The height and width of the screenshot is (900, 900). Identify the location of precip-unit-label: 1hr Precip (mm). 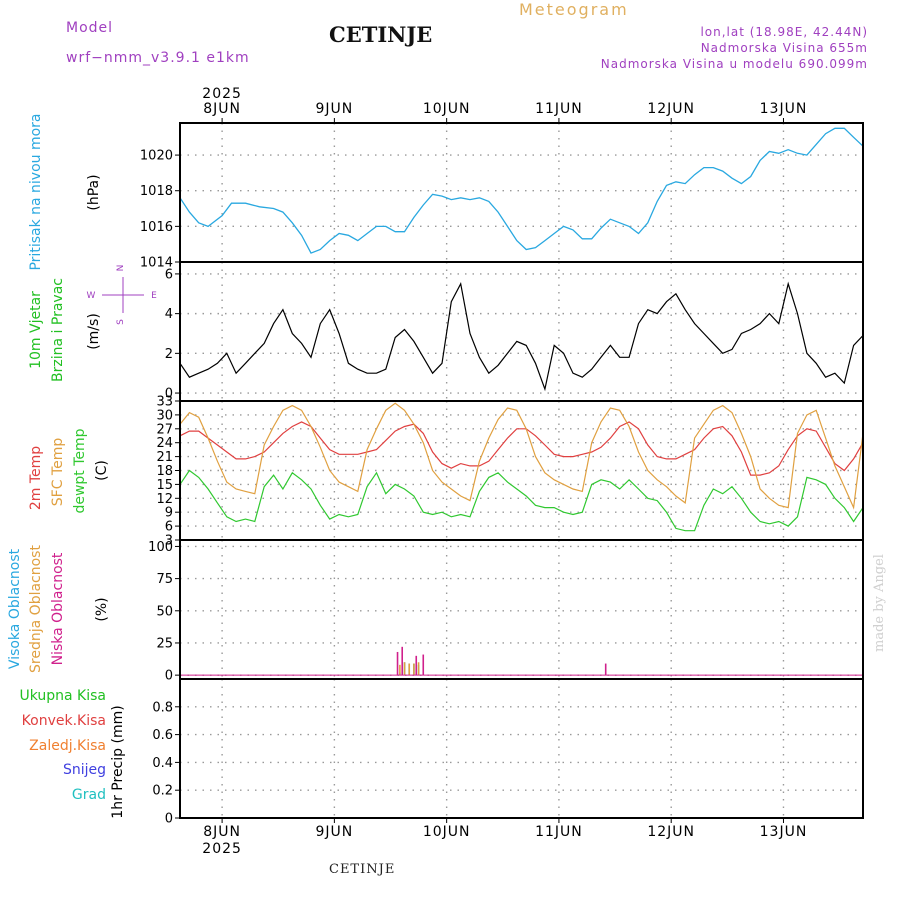
(118, 761).